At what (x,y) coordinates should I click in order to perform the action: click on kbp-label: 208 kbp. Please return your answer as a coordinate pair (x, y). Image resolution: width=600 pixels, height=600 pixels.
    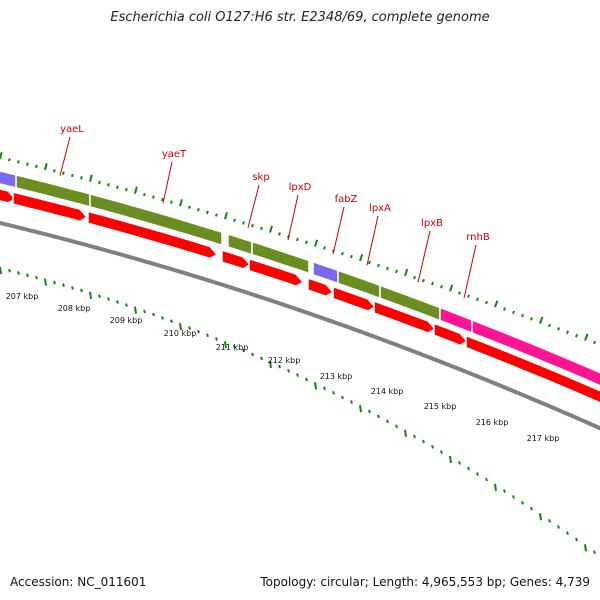
    Looking at the image, I should click on (74, 308).